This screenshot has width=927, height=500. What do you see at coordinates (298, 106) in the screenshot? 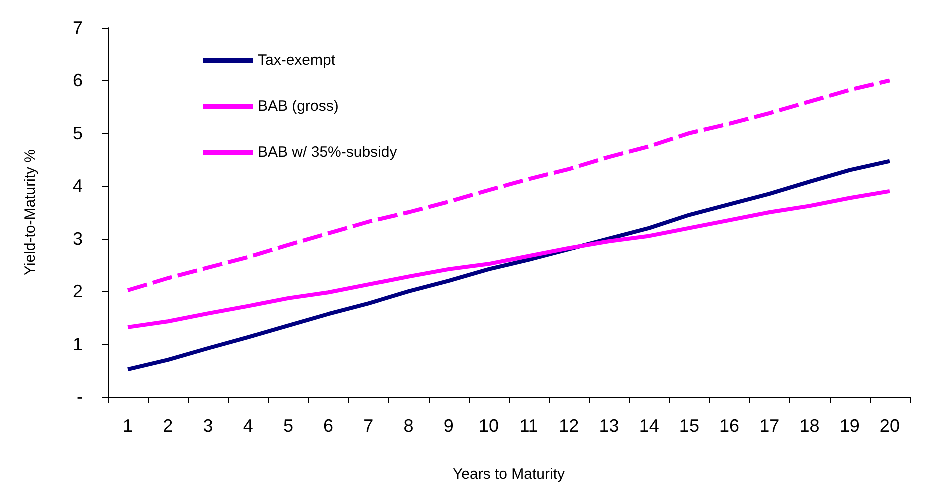
I see `legend-label: BAB (gross)` at bounding box center [298, 106].